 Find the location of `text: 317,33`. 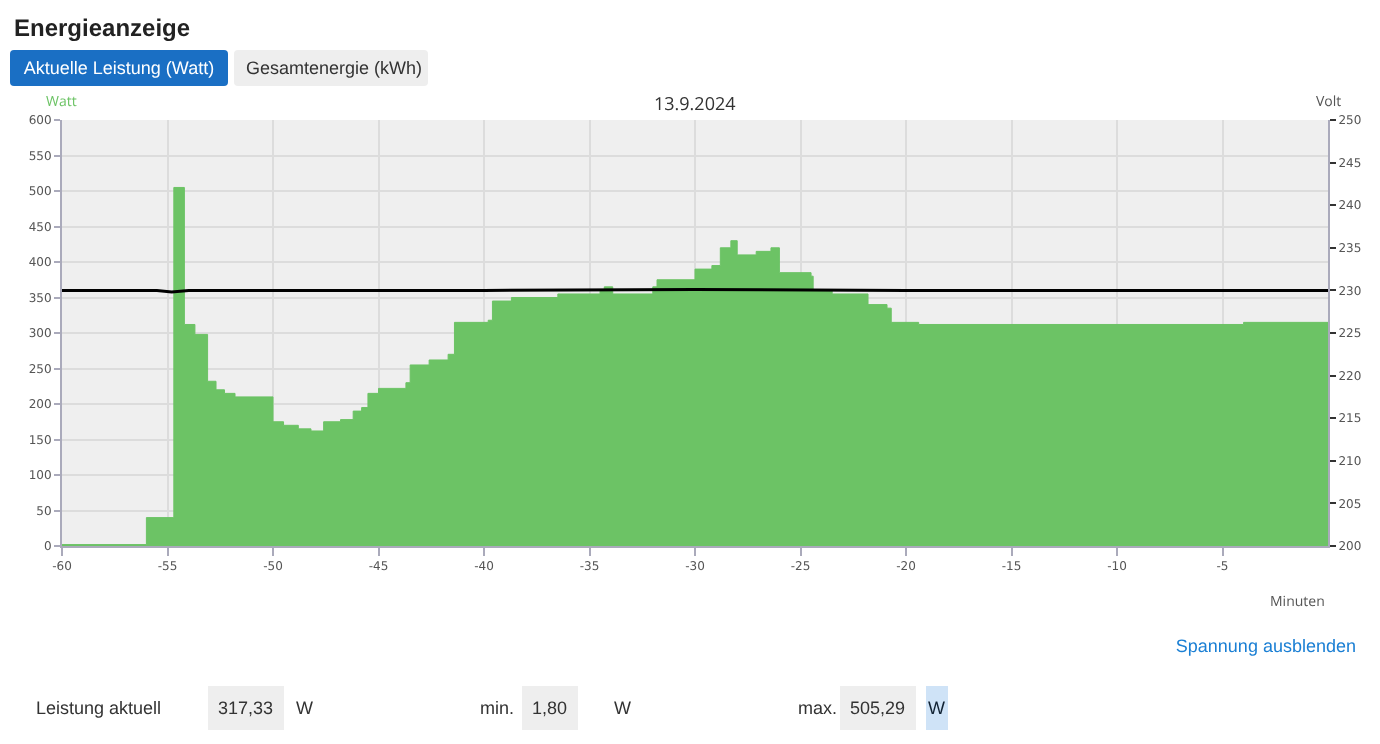

text: 317,33 is located at coordinates (246, 708).